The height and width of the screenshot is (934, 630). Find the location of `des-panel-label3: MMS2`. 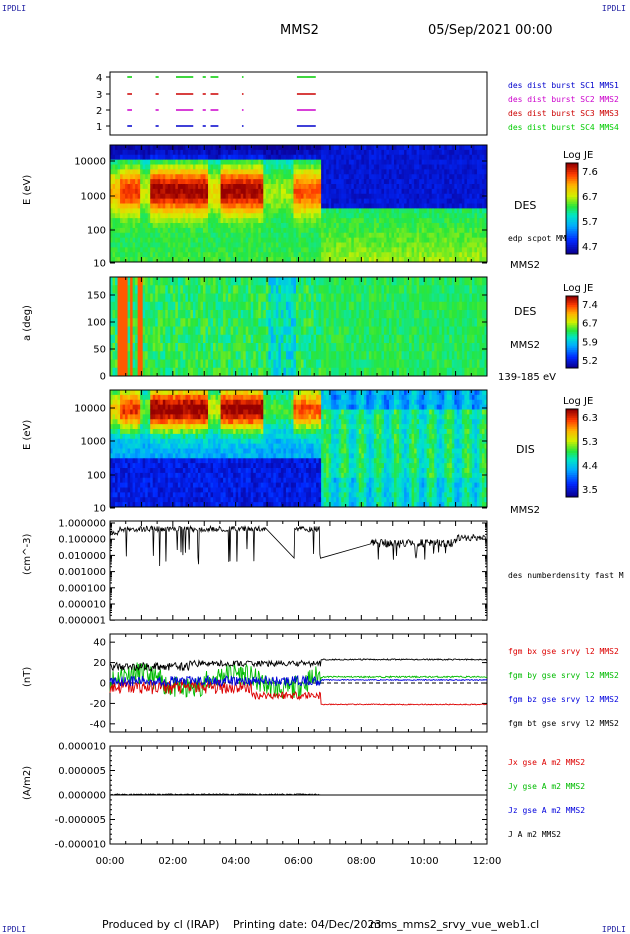

des-panel-label3: MMS2 is located at coordinates (525, 265).